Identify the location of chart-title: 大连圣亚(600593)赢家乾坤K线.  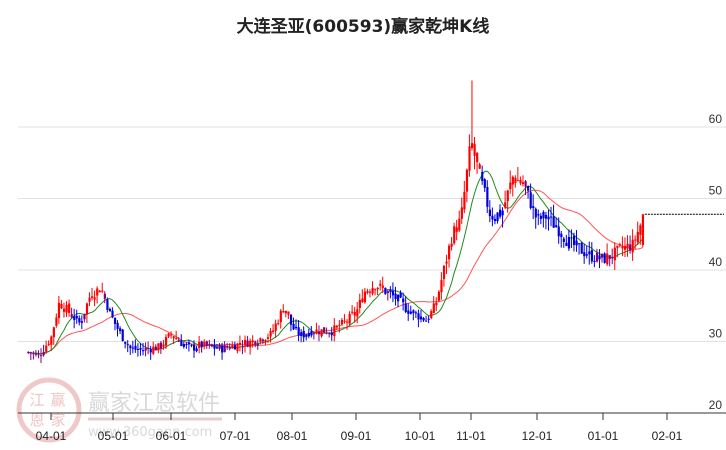
(363, 27).